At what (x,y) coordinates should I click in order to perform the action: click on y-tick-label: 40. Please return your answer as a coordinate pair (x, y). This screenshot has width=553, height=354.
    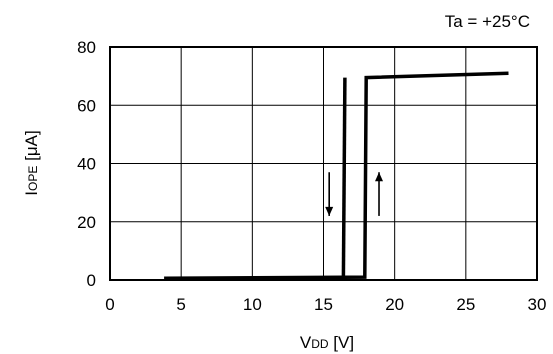
    Looking at the image, I should click on (86, 164).